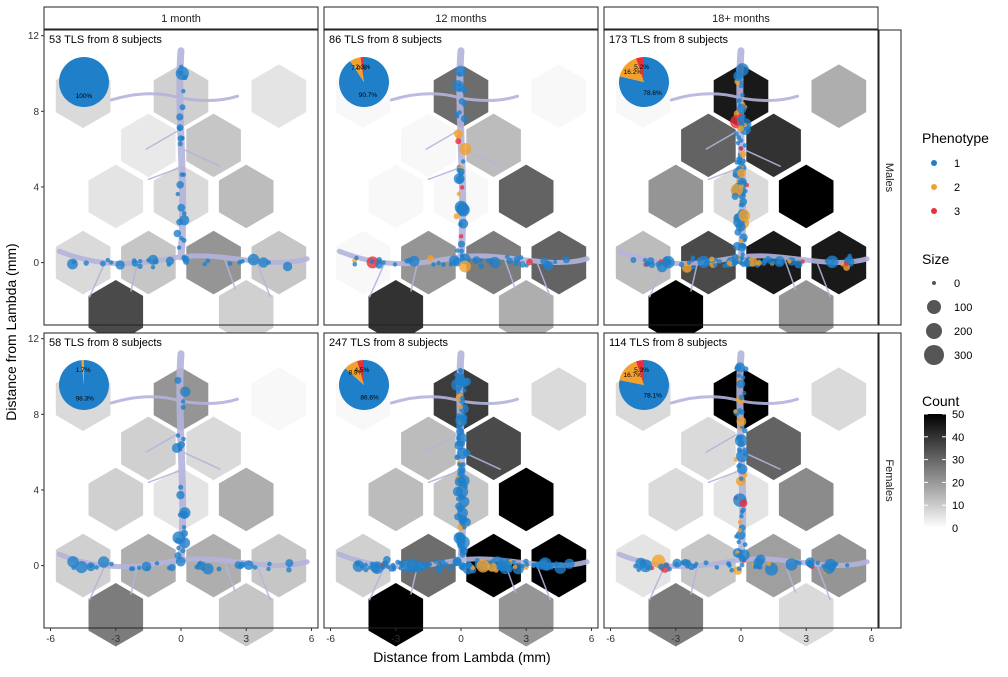 The height and width of the screenshot is (677, 1008). What do you see at coordinates (389, 343) in the screenshot?
I see `panel-subtitle: 247 TLS from 8 subjects` at bounding box center [389, 343].